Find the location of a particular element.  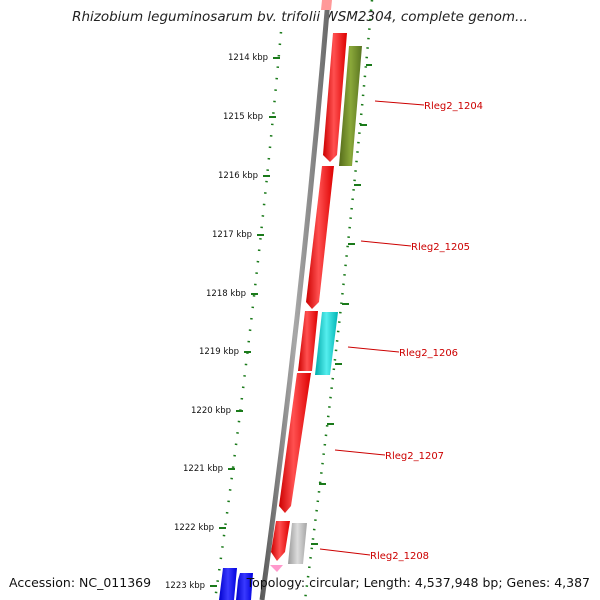

genome-backbone is located at coordinates (295, 300).